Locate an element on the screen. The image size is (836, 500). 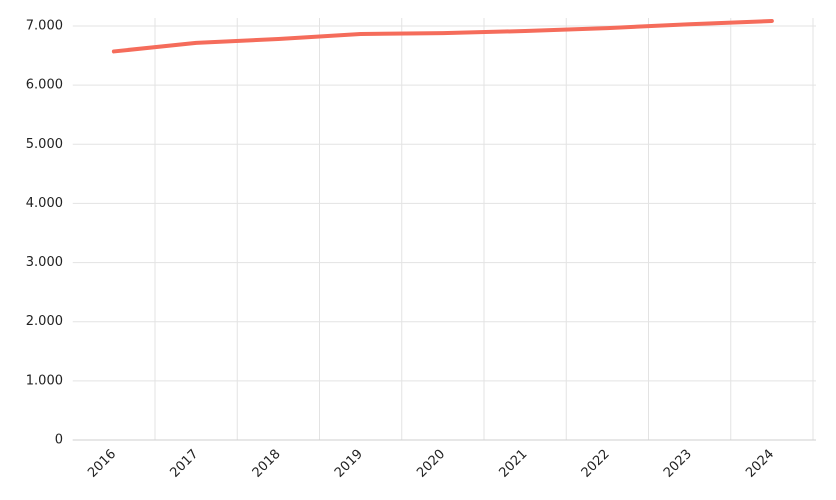
x-tick-label: 2023 is located at coordinates (678, 464).